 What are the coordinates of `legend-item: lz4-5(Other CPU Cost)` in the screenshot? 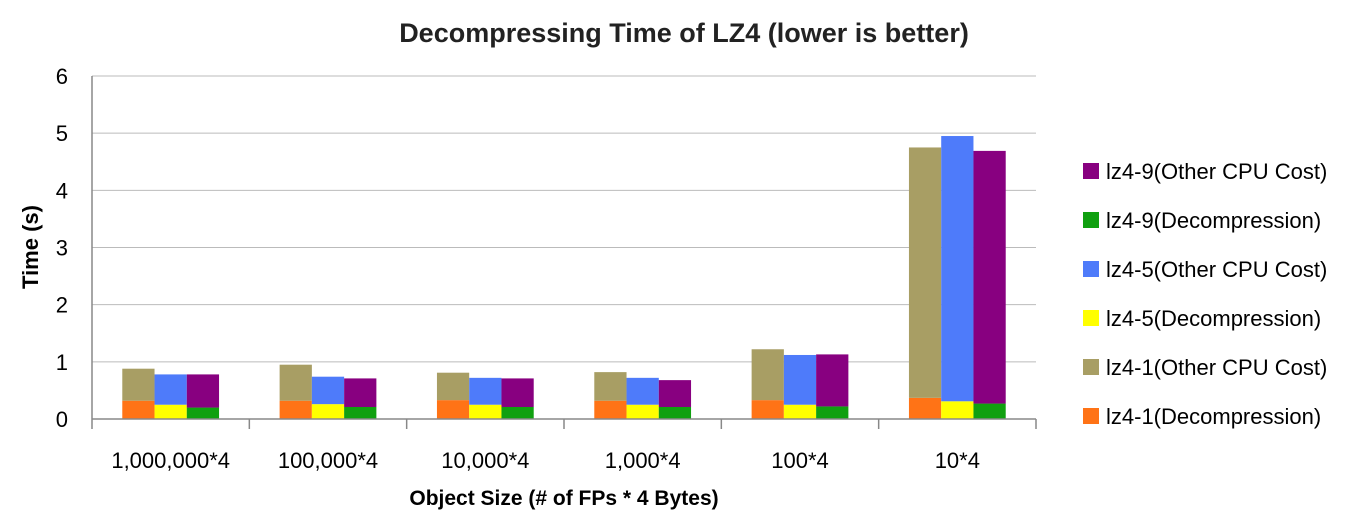 It's located at (1205, 269).